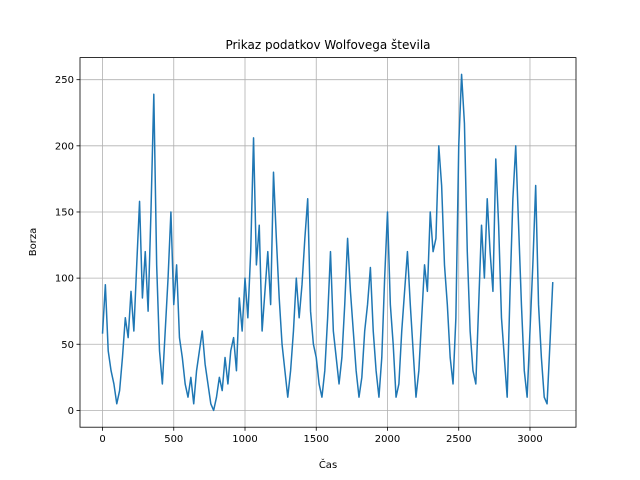 The image size is (640, 480). I want to click on x-tick-label: 500, so click(173, 439).